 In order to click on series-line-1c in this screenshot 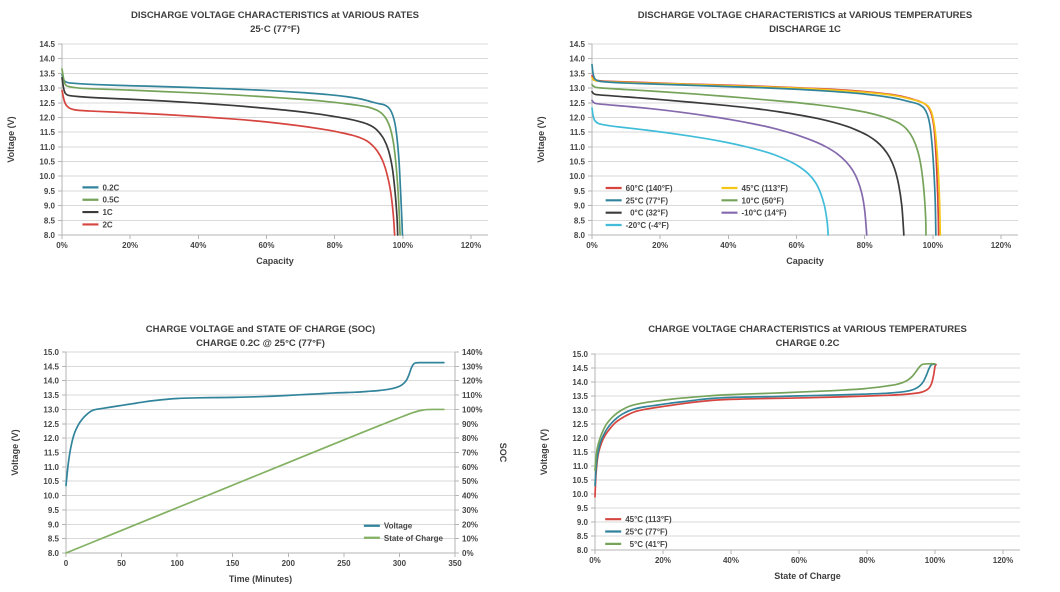, I will do `click(230, 156)`.